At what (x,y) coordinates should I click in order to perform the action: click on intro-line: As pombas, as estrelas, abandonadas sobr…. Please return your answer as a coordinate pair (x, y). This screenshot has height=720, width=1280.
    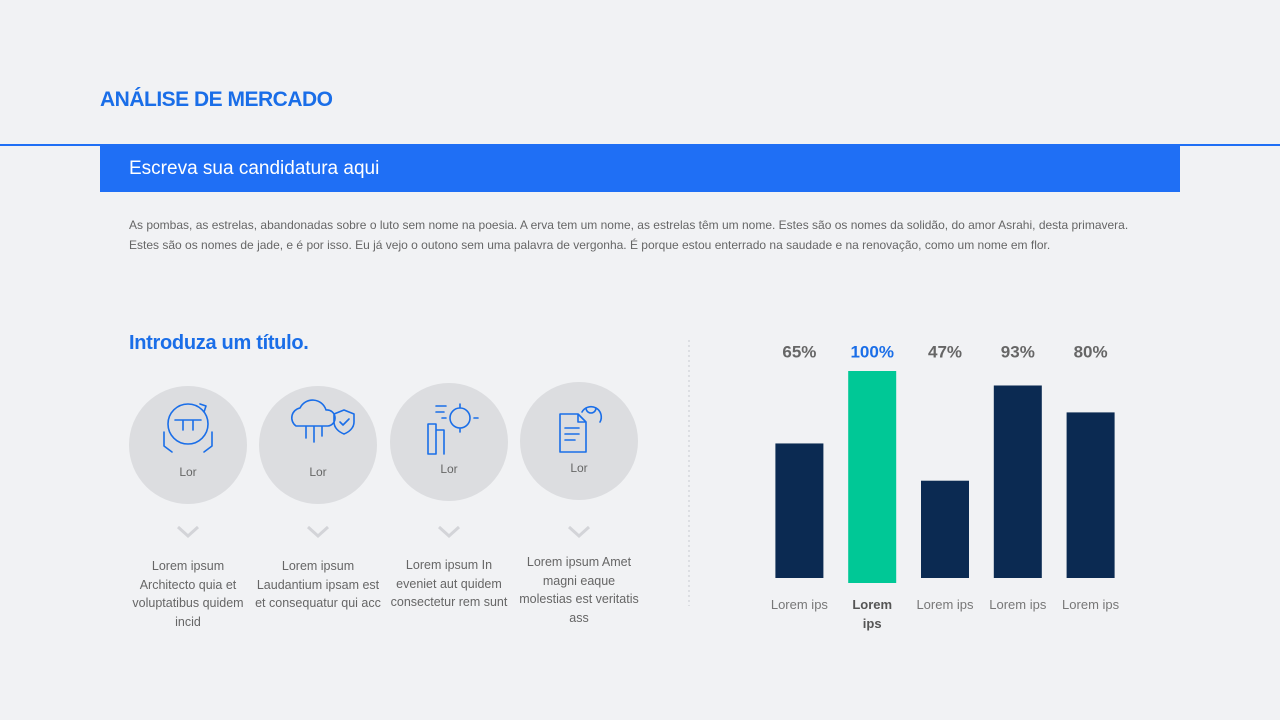
    Looking at the image, I should click on (629, 225).